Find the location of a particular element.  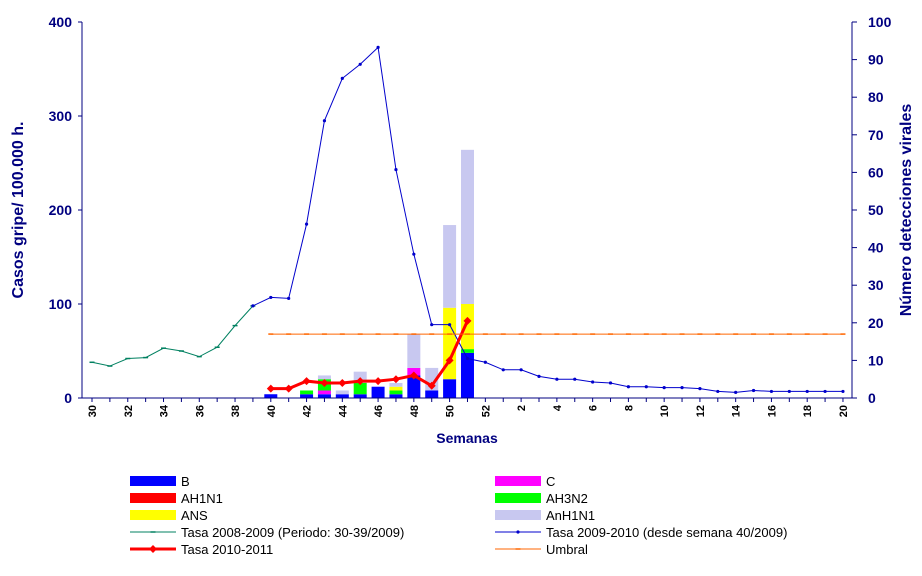

legend-item-1-label: B is located at coordinates (185, 481).